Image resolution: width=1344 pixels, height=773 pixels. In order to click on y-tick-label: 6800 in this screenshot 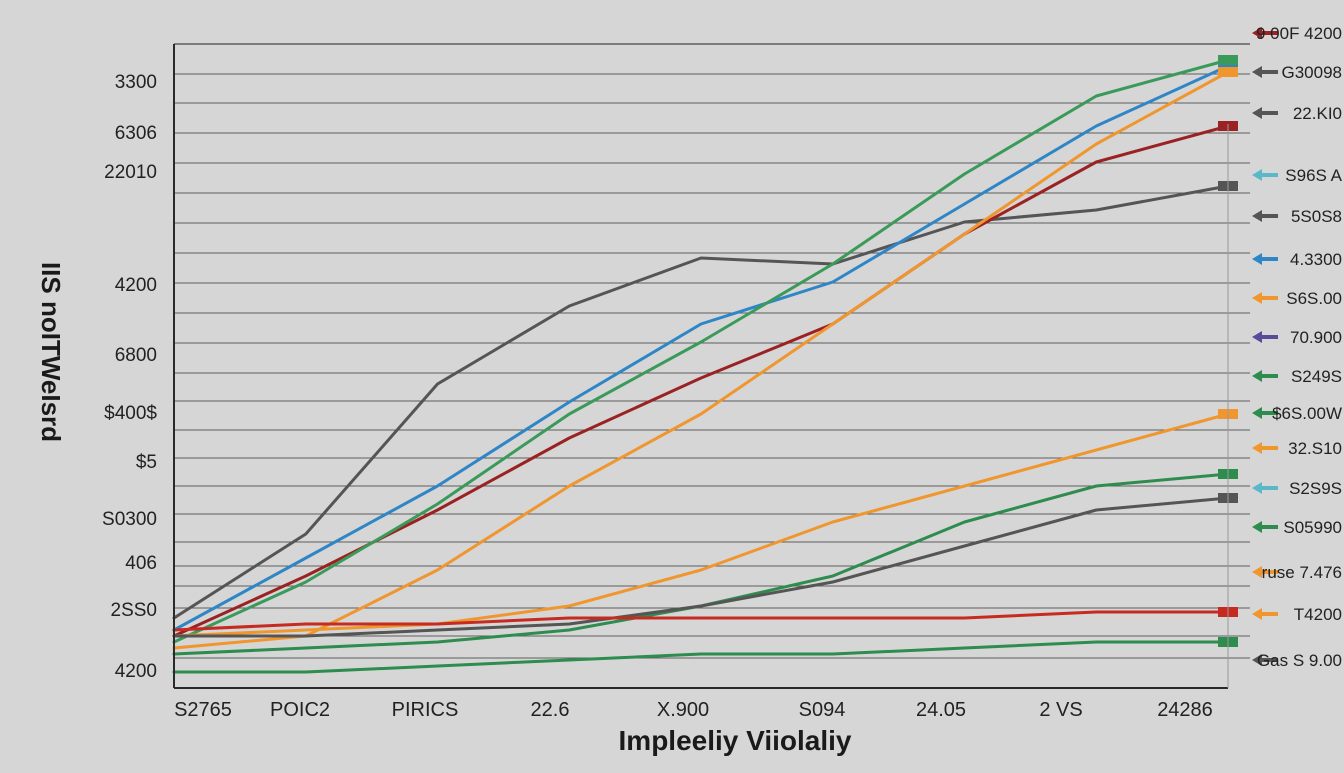, I will do `click(136, 355)`.